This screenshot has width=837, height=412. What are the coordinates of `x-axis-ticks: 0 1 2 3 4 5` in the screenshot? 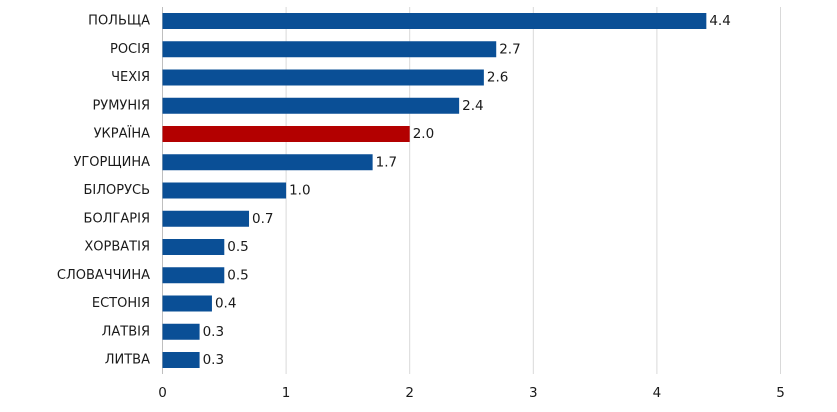 It's located at (471, 393).